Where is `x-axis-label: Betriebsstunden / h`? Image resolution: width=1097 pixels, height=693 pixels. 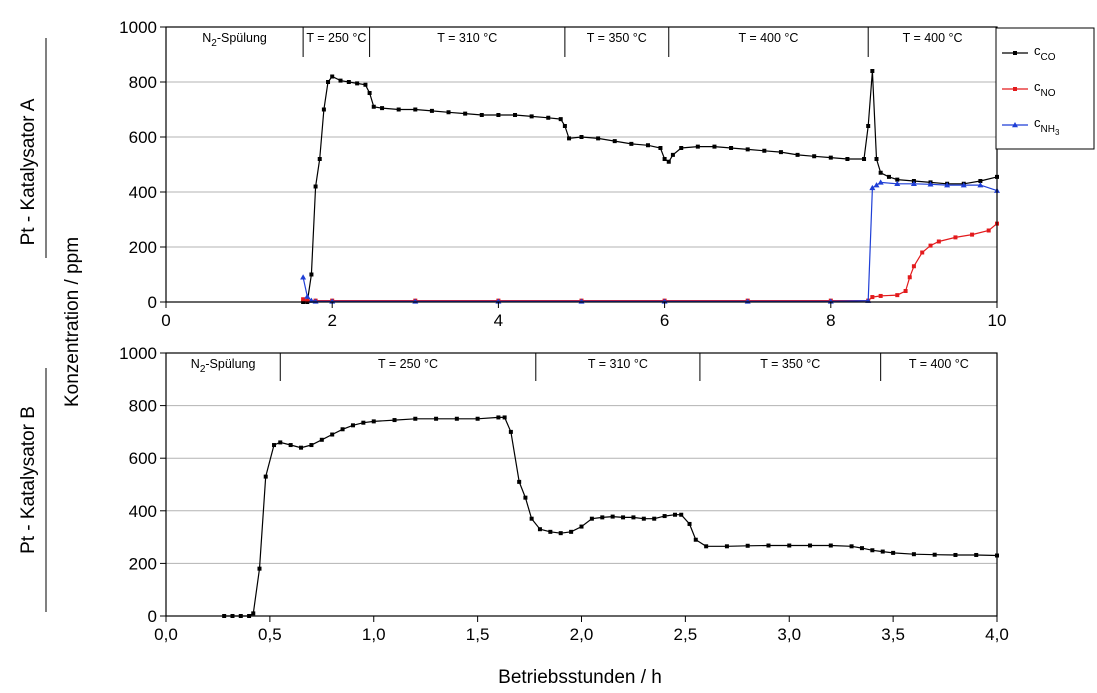
x-axis-label: Betriebsstunden / h is located at coordinates (580, 677).